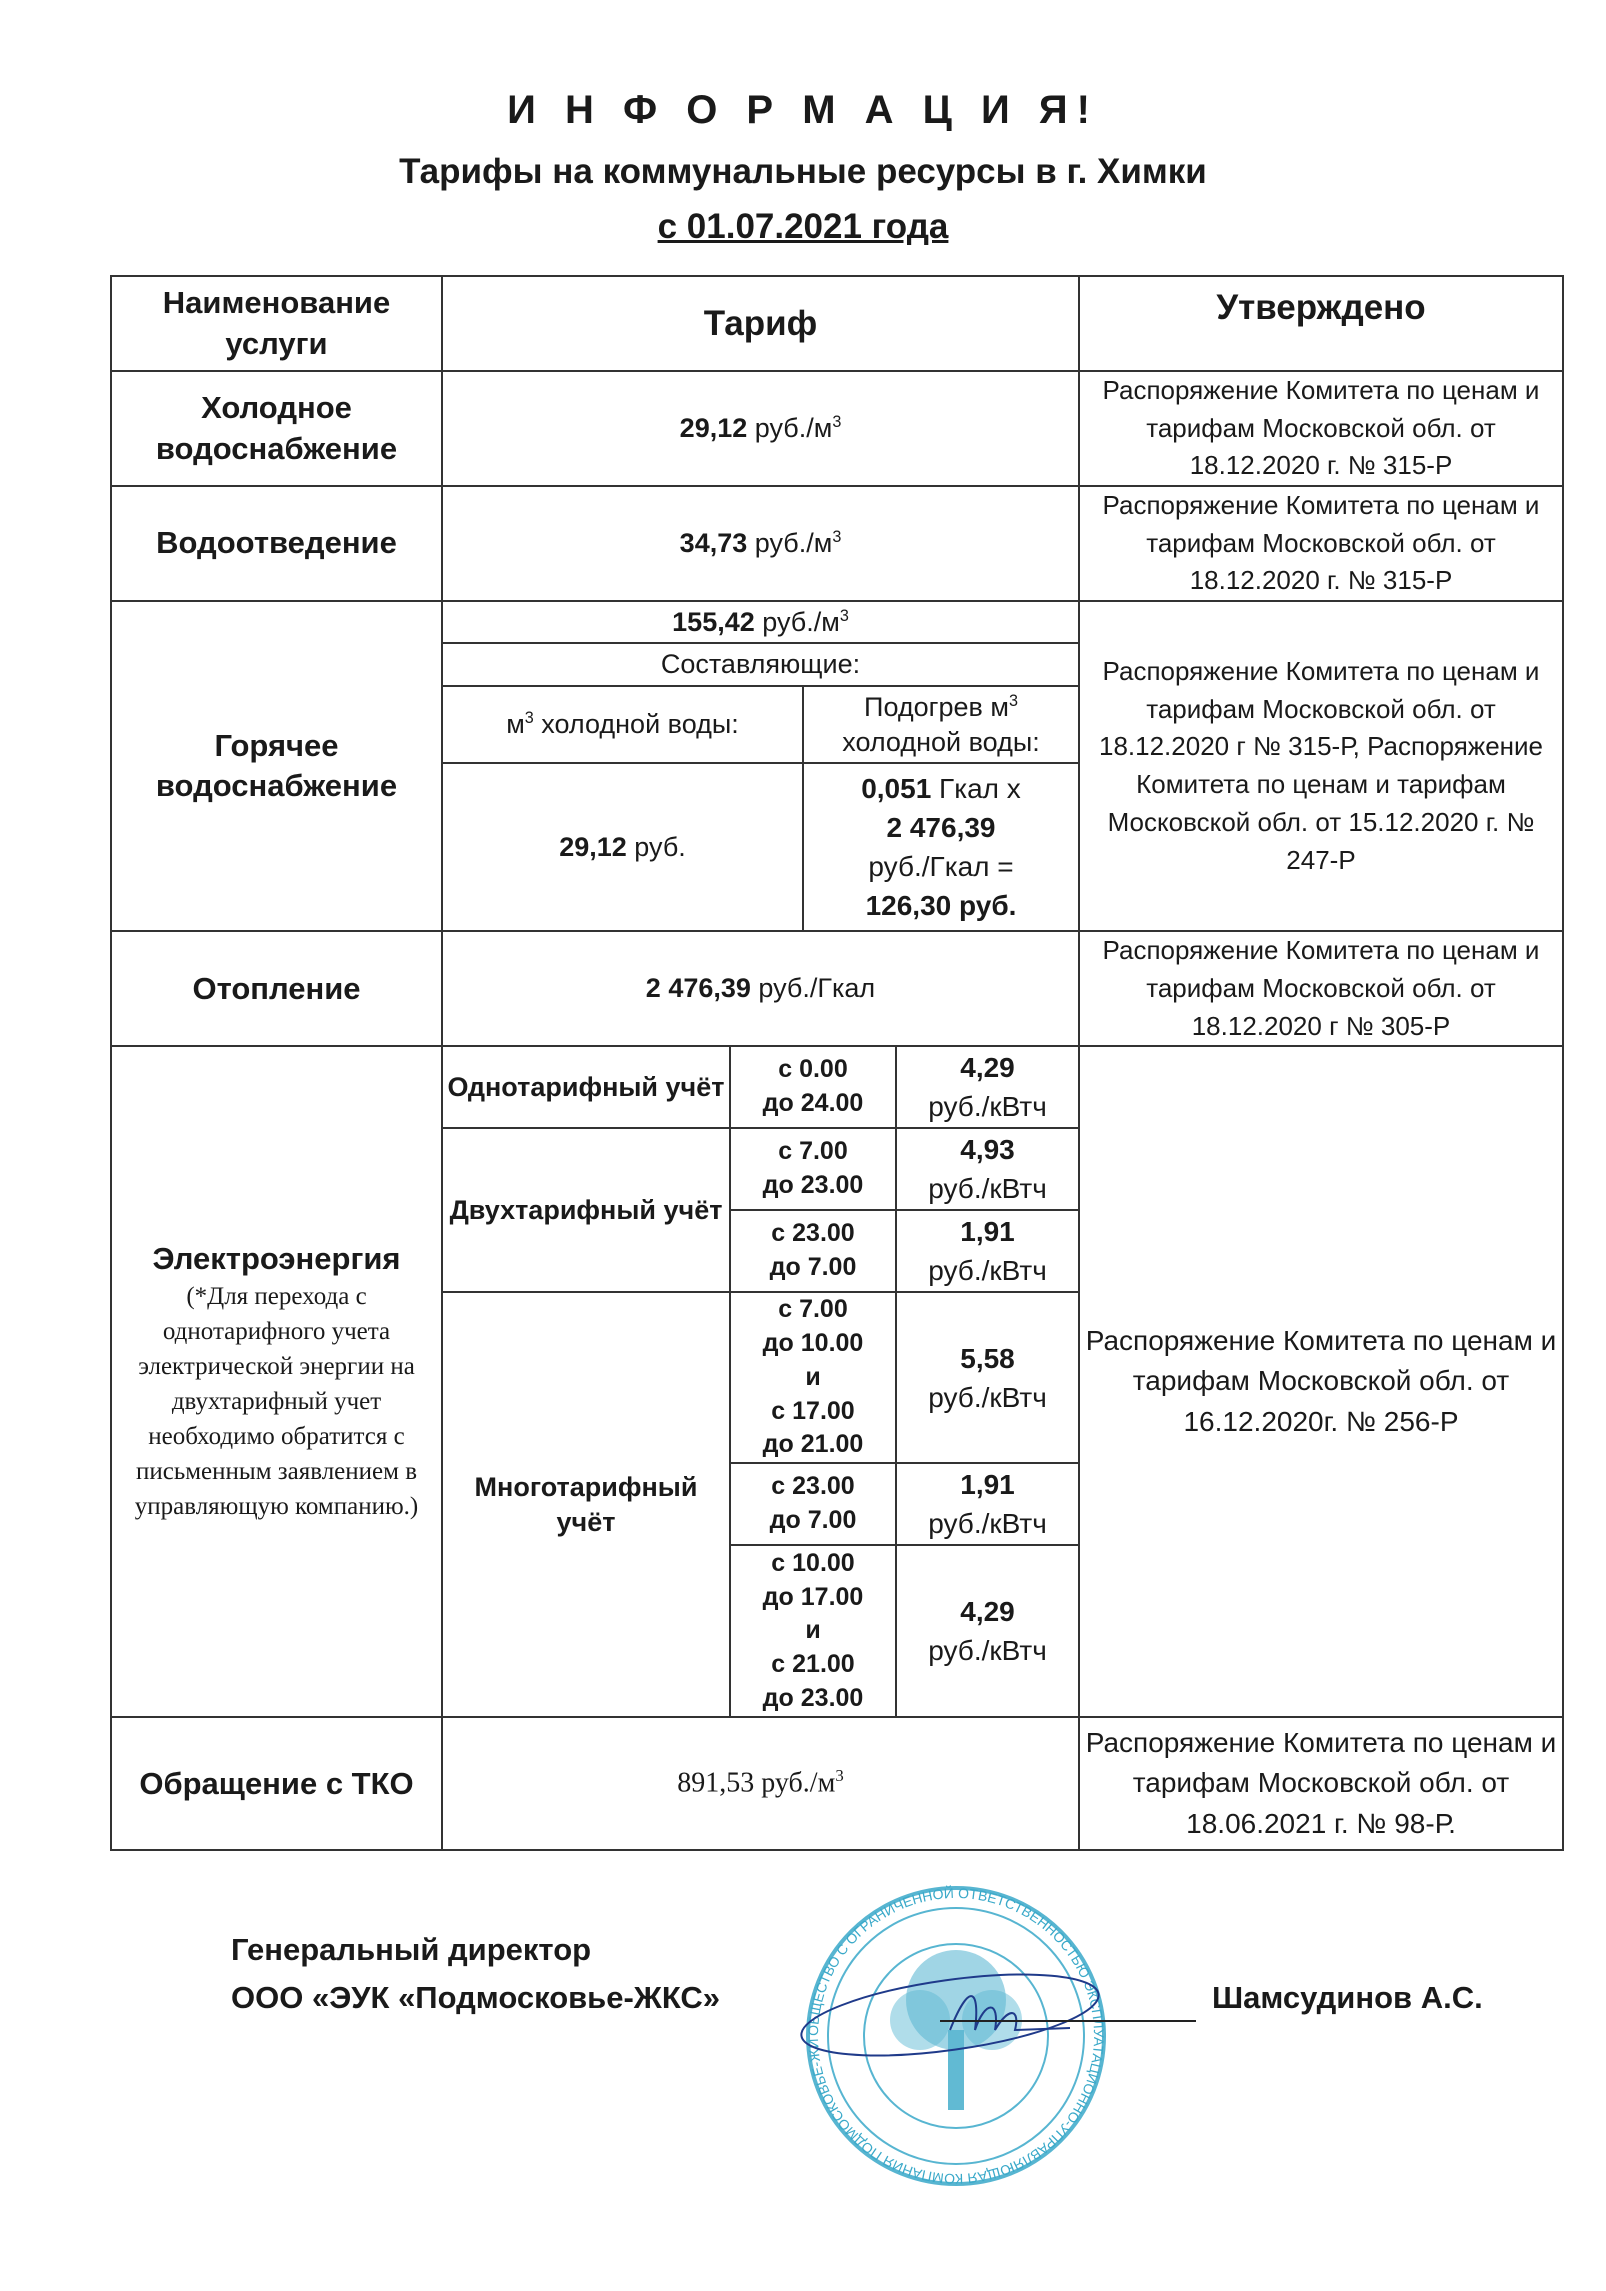 The image size is (1606, 2291). I want to click on heating-component-label: Подогрев м3 холодной воды:, so click(941, 725).